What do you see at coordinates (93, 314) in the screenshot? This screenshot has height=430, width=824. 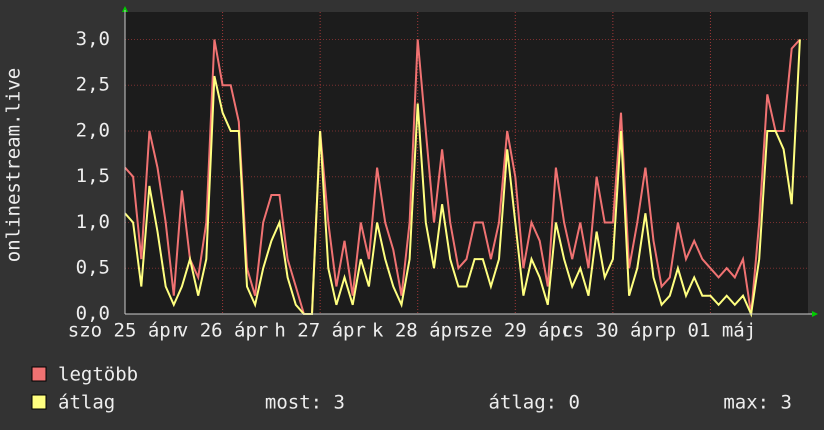 I see `y-tick-label: 0,0` at bounding box center [93, 314].